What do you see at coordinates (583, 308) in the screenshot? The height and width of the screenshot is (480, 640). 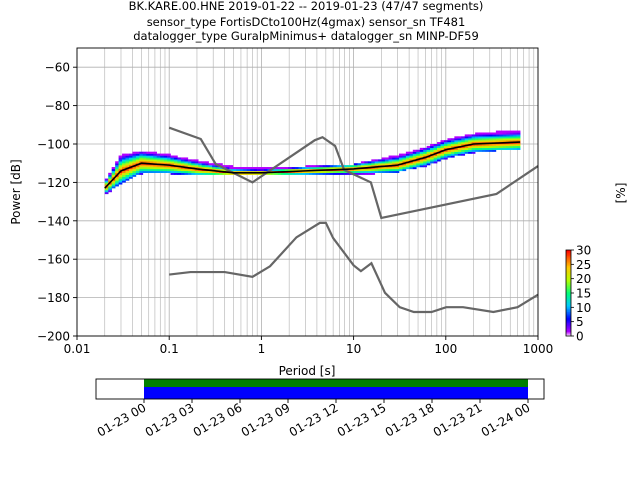 I see `colorbar-tick-label: 10` at bounding box center [583, 308].